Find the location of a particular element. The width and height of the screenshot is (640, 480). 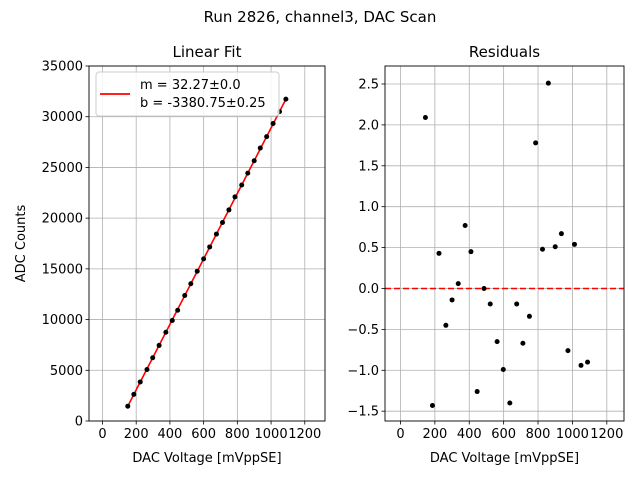

chart-title: Residuals is located at coordinates (504, 52).